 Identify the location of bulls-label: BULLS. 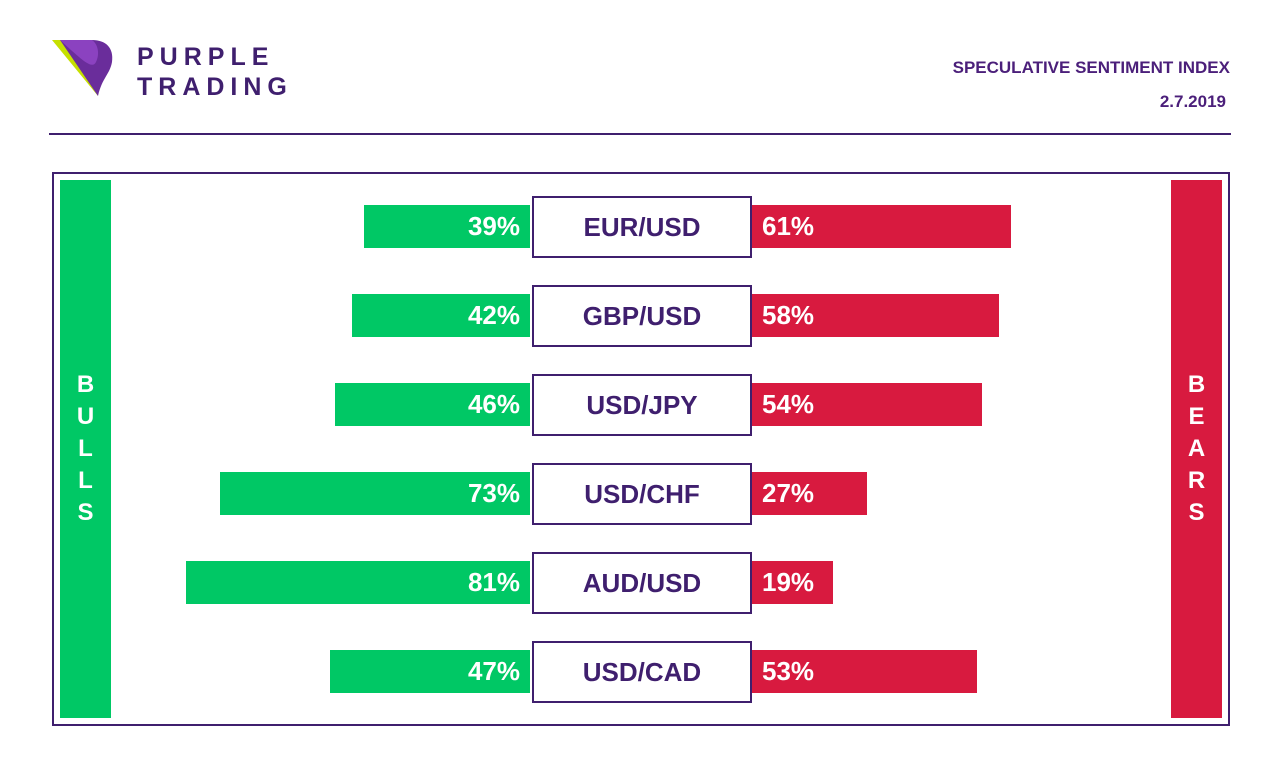
(85, 448).